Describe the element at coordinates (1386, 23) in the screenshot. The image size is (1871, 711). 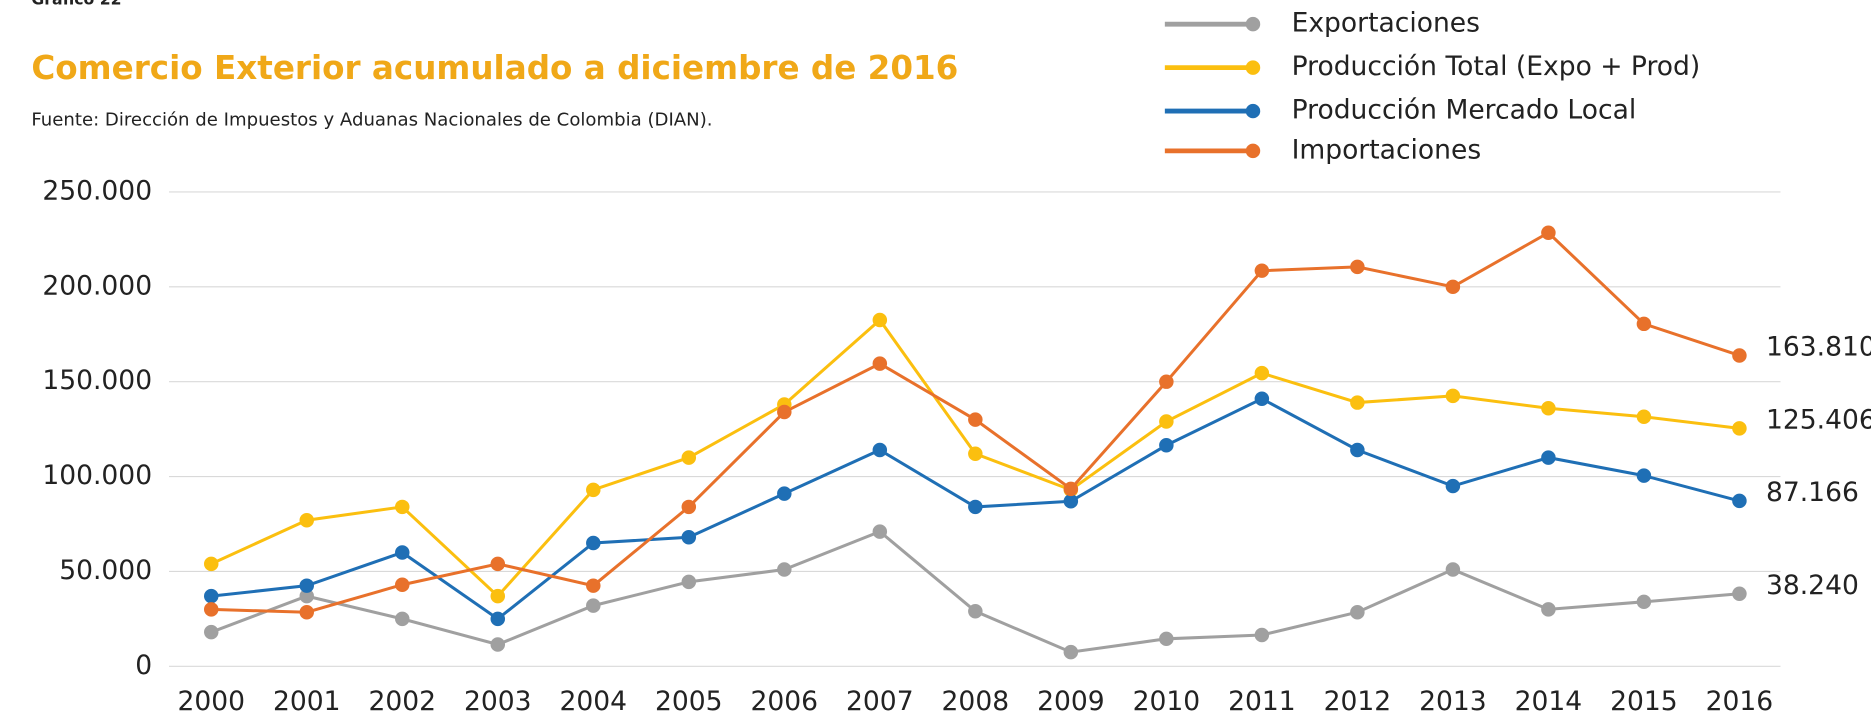
I see `legend-label: Exportaciones` at that location.